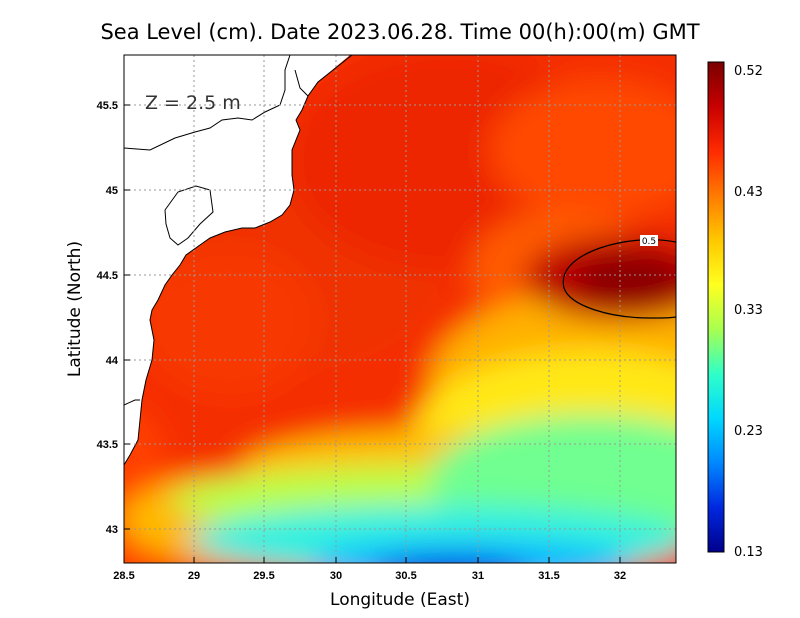 Image resolution: width=800 pixels, height=618 pixels. What do you see at coordinates (107, 276) in the screenshot?
I see `y-tick-label: 44.5` at bounding box center [107, 276].